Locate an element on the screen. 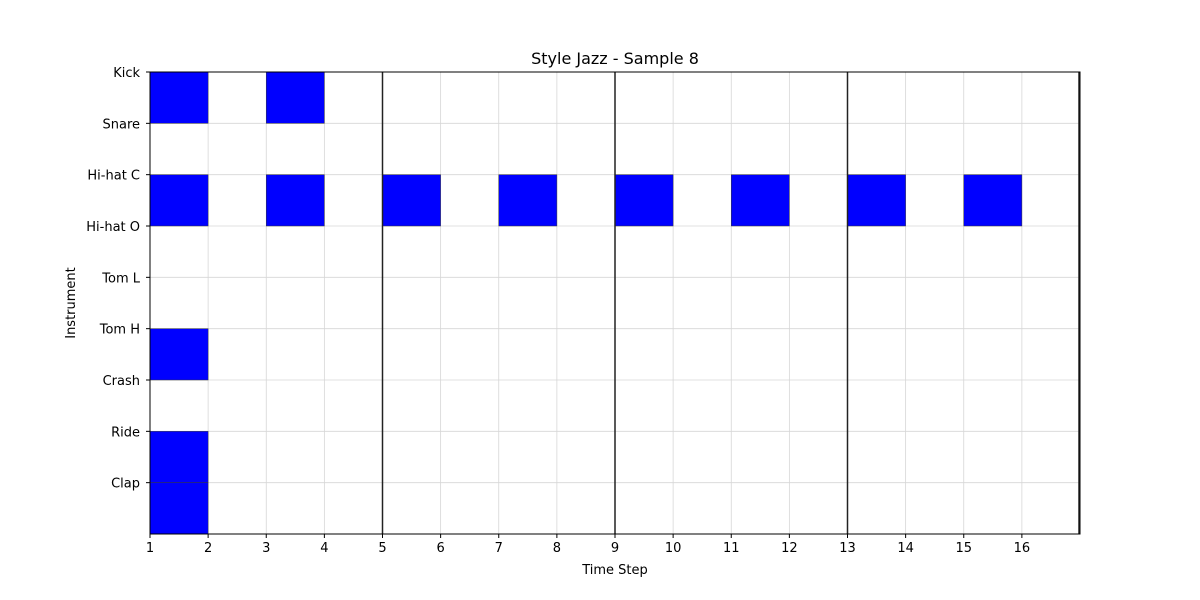  x-tick-label: 9 is located at coordinates (615, 548).